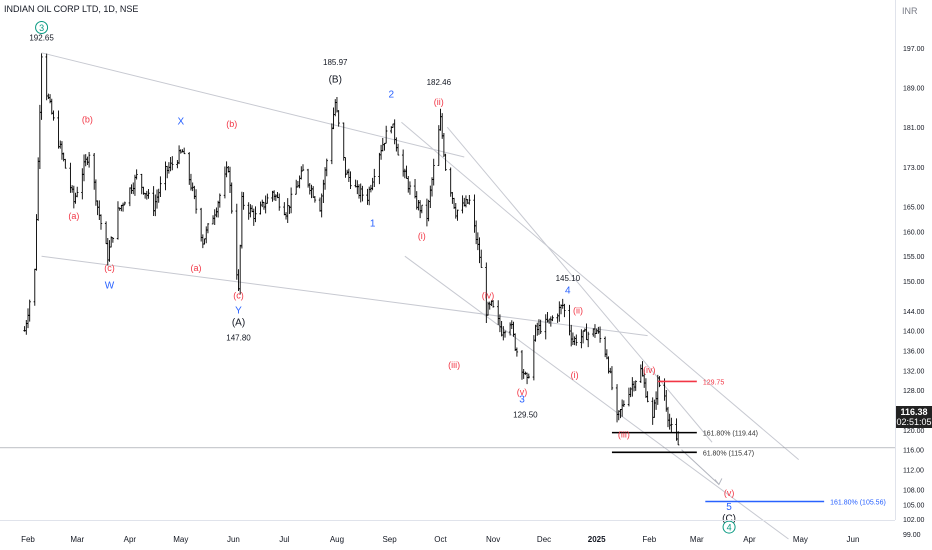  Describe the element at coordinates (858, 502) in the screenshot. I see `level-label: 161.80% (105.56)` at that location.